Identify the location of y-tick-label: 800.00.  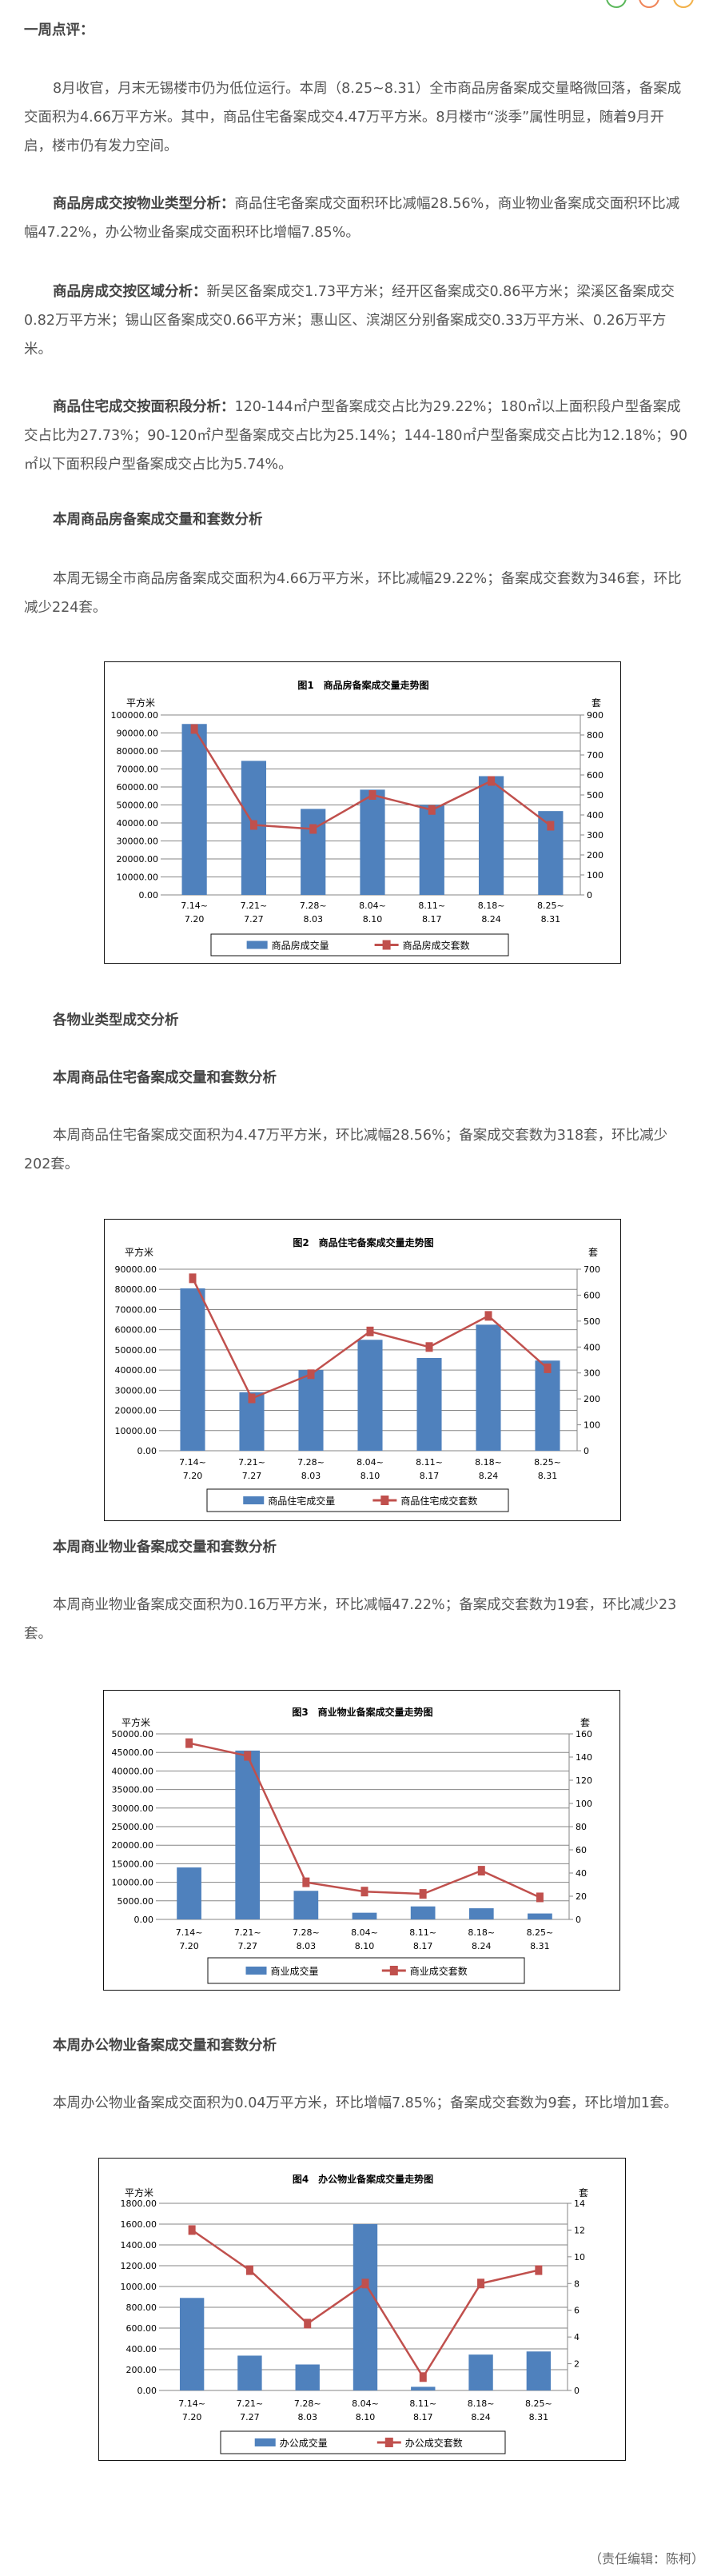
(142, 2308).